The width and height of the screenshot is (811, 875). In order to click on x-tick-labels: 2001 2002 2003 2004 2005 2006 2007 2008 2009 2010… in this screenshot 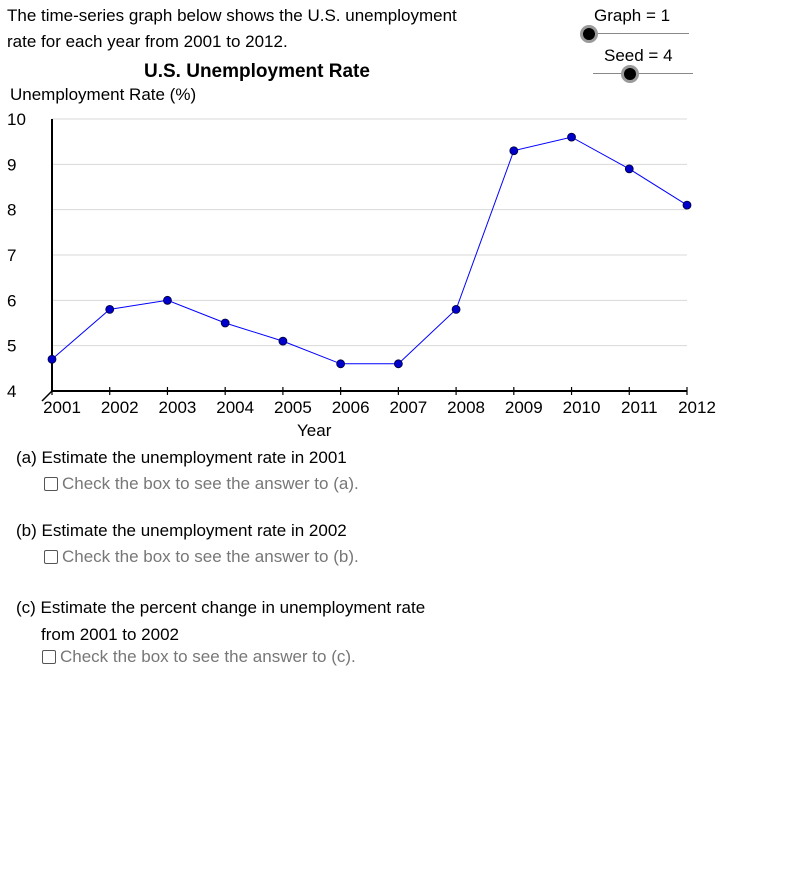, I will do `click(379, 407)`.